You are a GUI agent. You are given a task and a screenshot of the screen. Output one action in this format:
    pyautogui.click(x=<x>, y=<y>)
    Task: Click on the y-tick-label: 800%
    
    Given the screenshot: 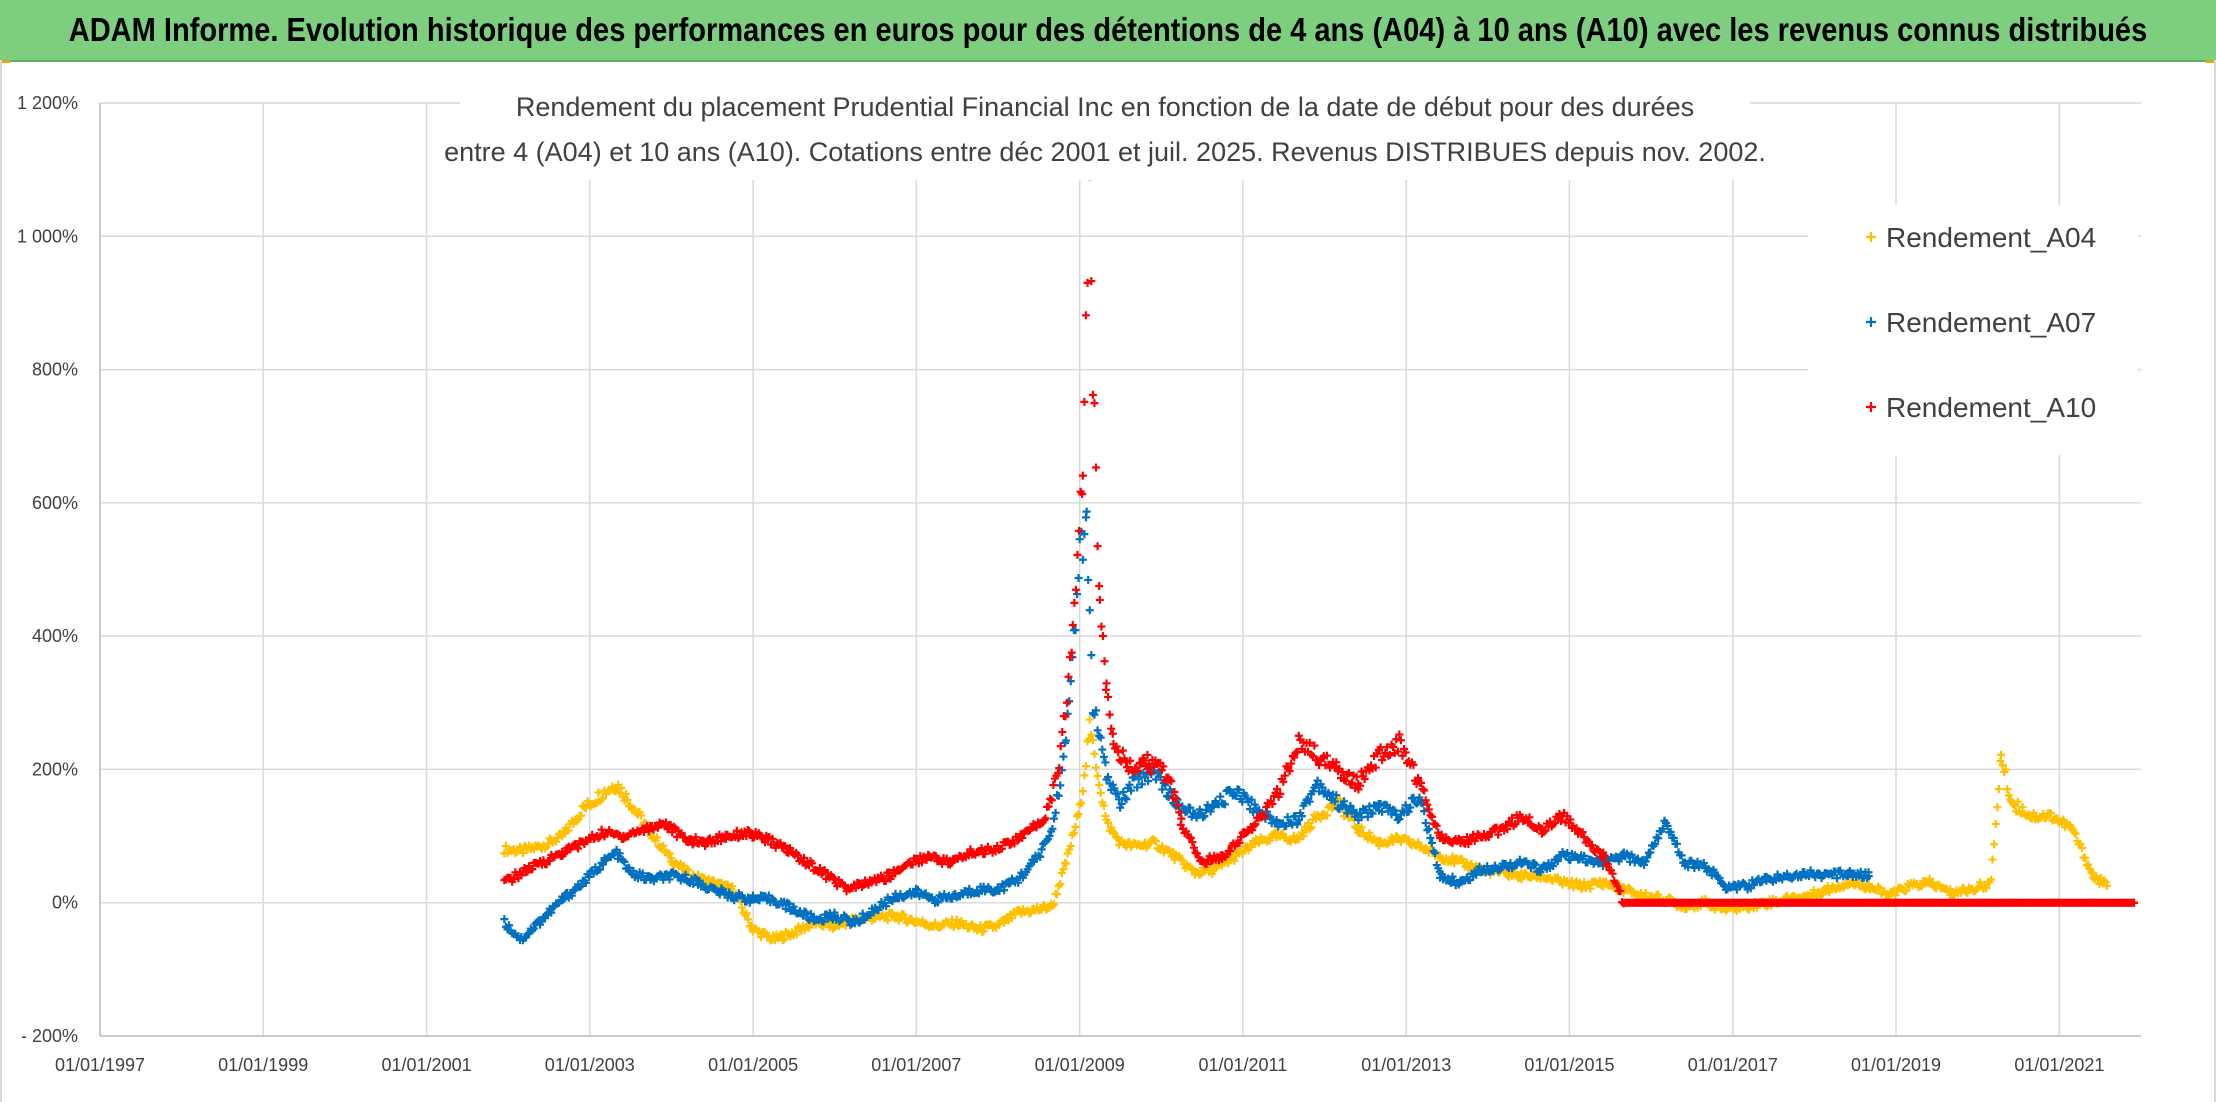 What is the action you would take?
    pyautogui.click(x=55, y=370)
    